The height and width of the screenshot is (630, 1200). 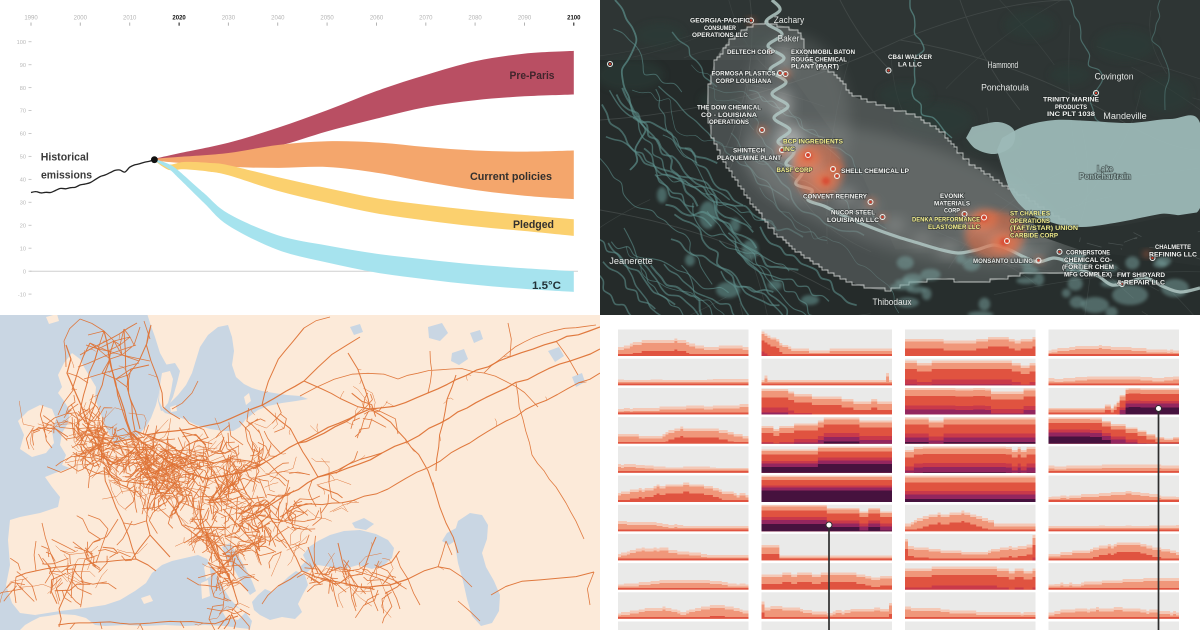 I want to click on svg-text: PRODUCTS, so click(x=1071, y=107).